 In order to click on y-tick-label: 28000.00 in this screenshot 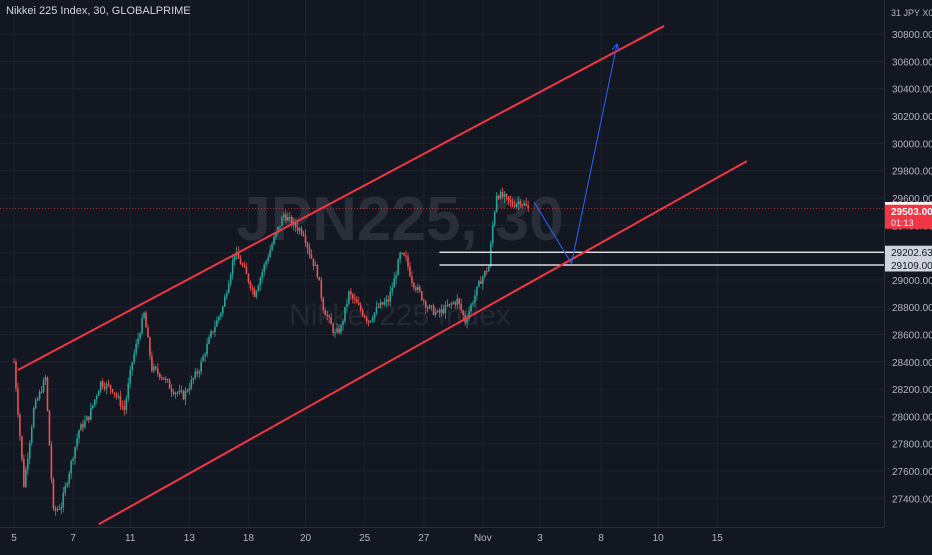, I will do `click(912, 417)`.